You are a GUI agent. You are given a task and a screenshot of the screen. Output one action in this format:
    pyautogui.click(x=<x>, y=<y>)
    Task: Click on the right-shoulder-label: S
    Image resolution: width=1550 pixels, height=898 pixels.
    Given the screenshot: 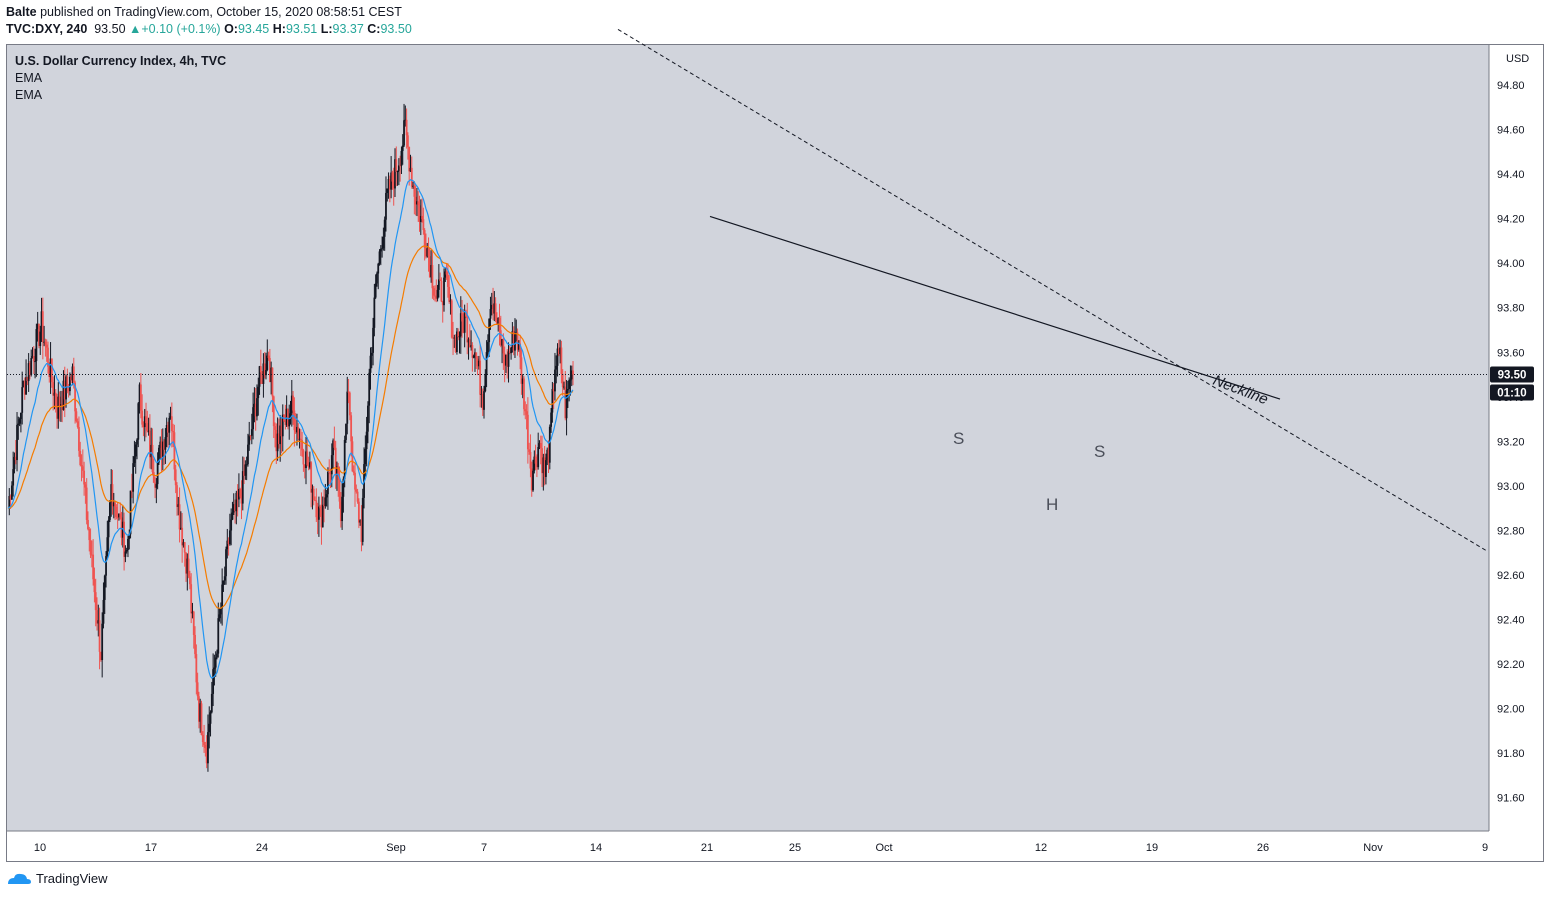 What is the action you would take?
    pyautogui.click(x=1099, y=451)
    